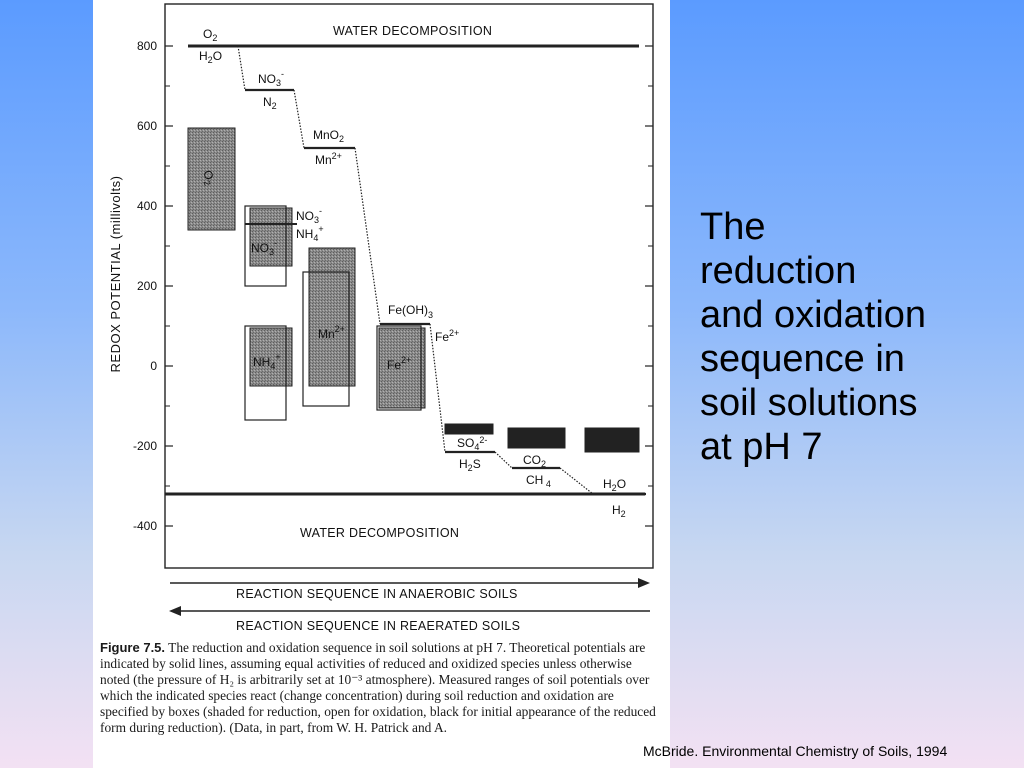  I want to click on box-label-no3: NO3-, so click(264, 247).